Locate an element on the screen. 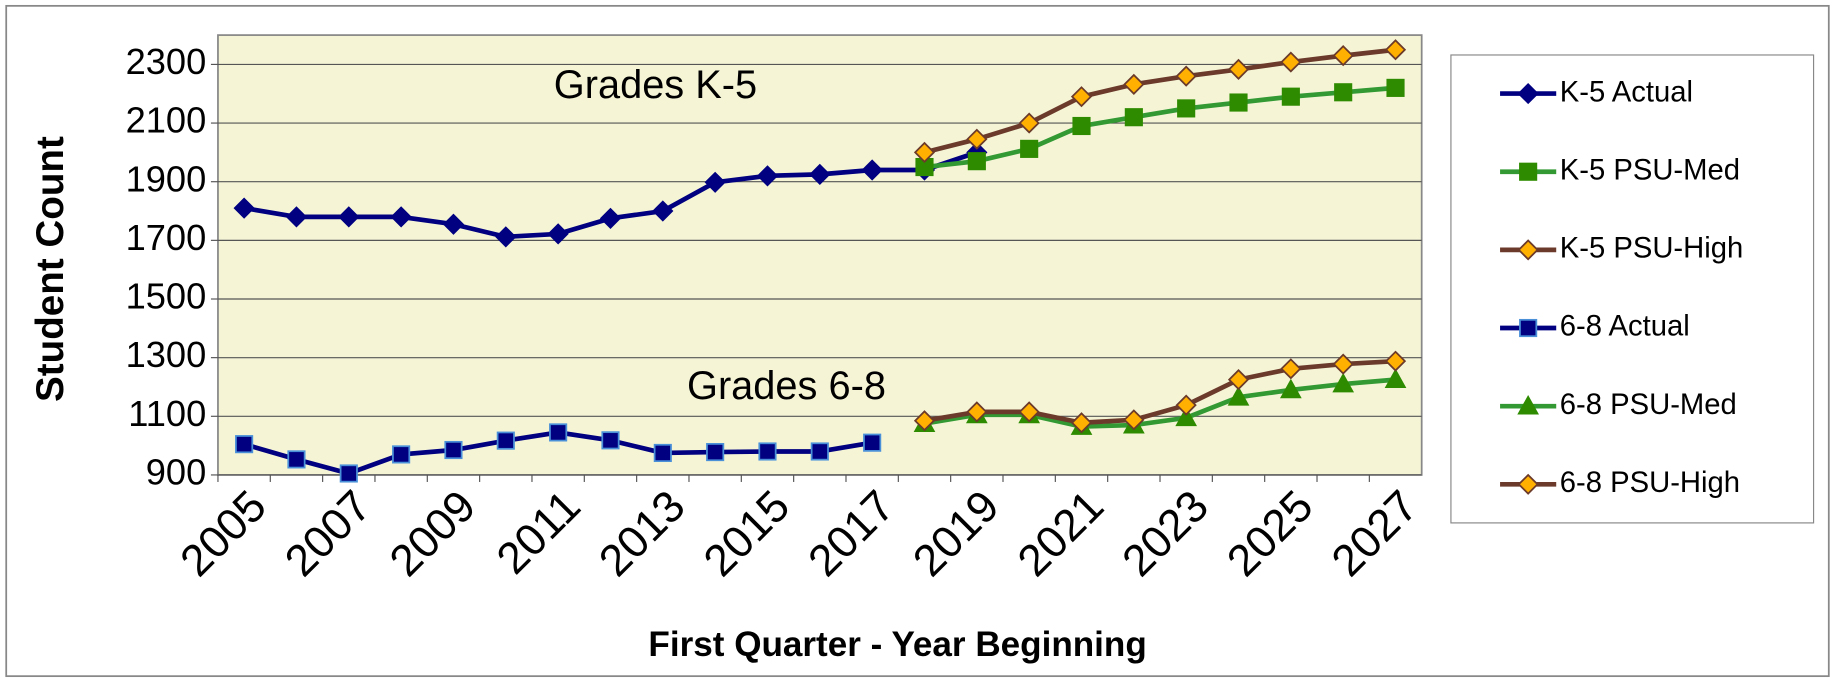 The width and height of the screenshot is (1835, 682). y-tick-label: 2100 is located at coordinates (166, 120).